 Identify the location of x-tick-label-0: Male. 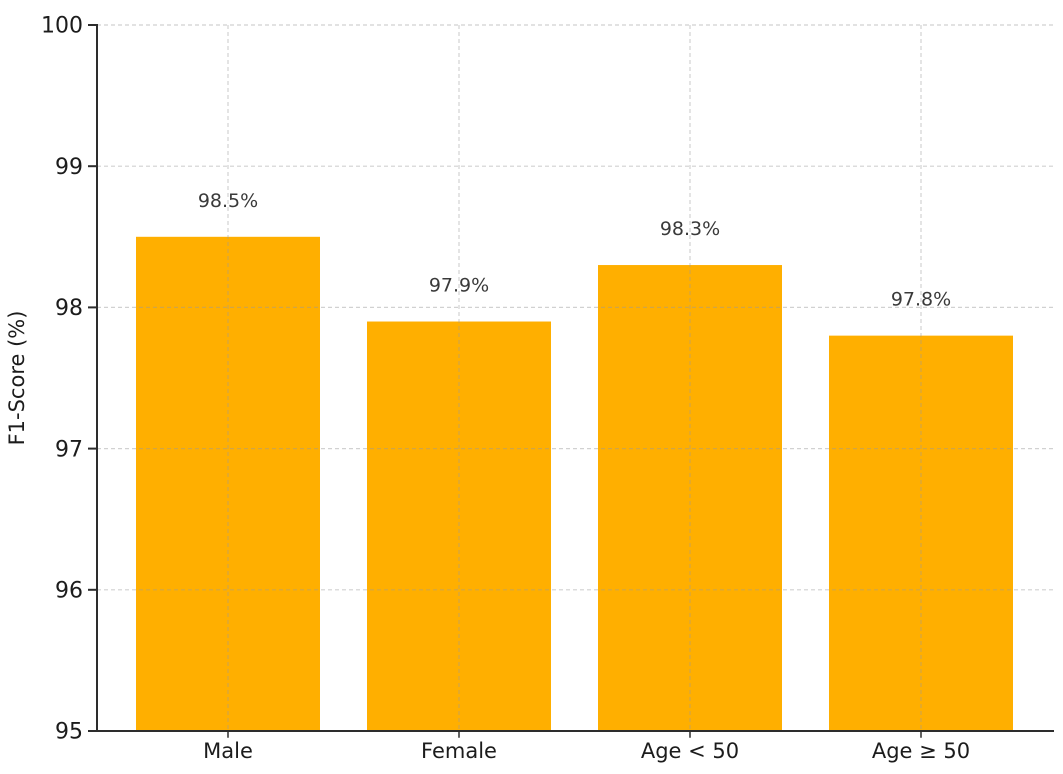
(228, 751).